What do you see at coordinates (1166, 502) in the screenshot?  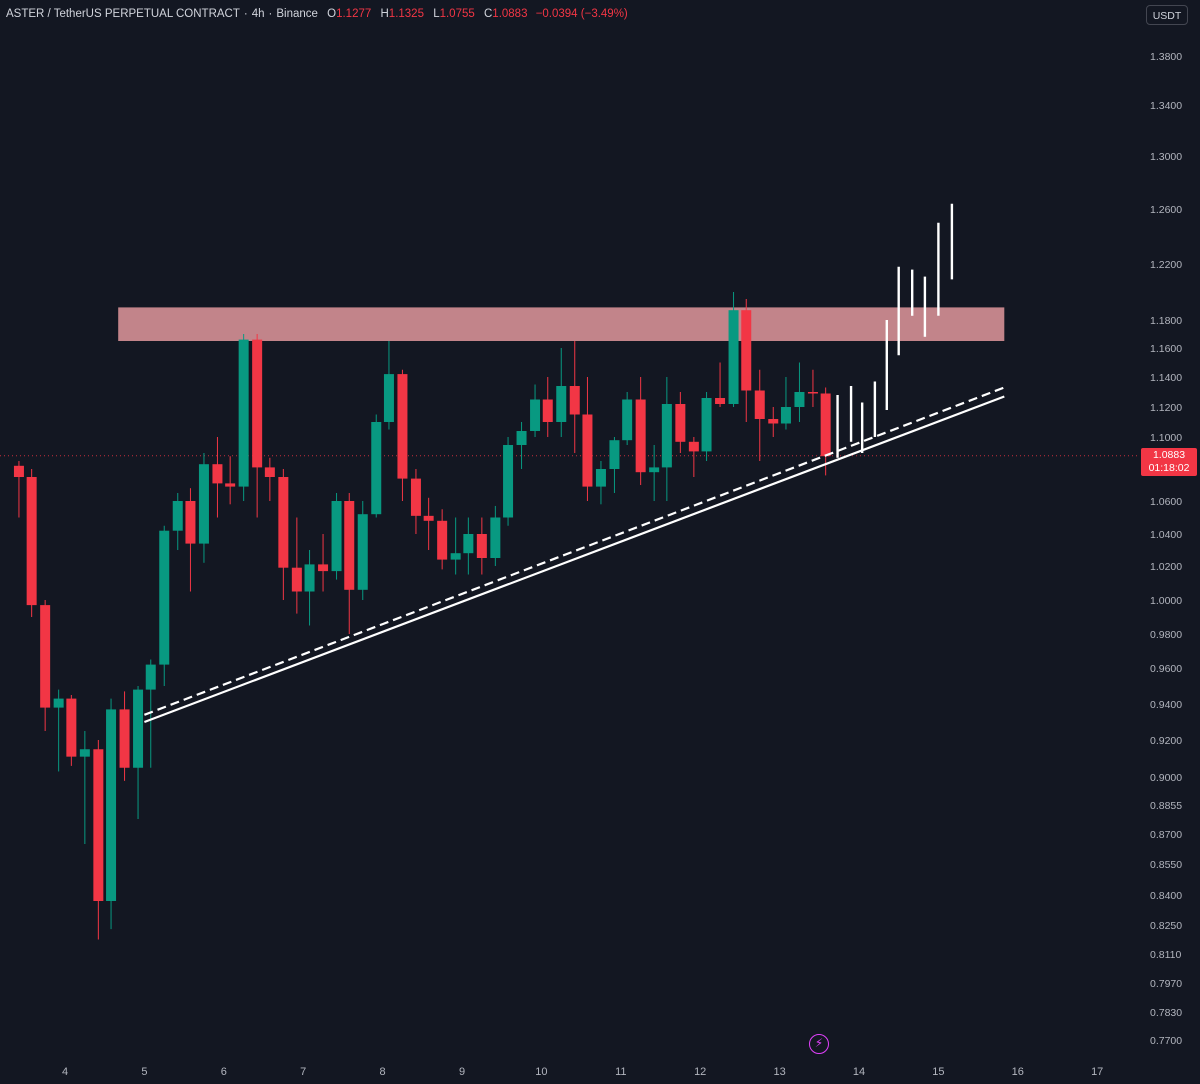 I see `price-tick-label: 1.0600` at bounding box center [1166, 502].